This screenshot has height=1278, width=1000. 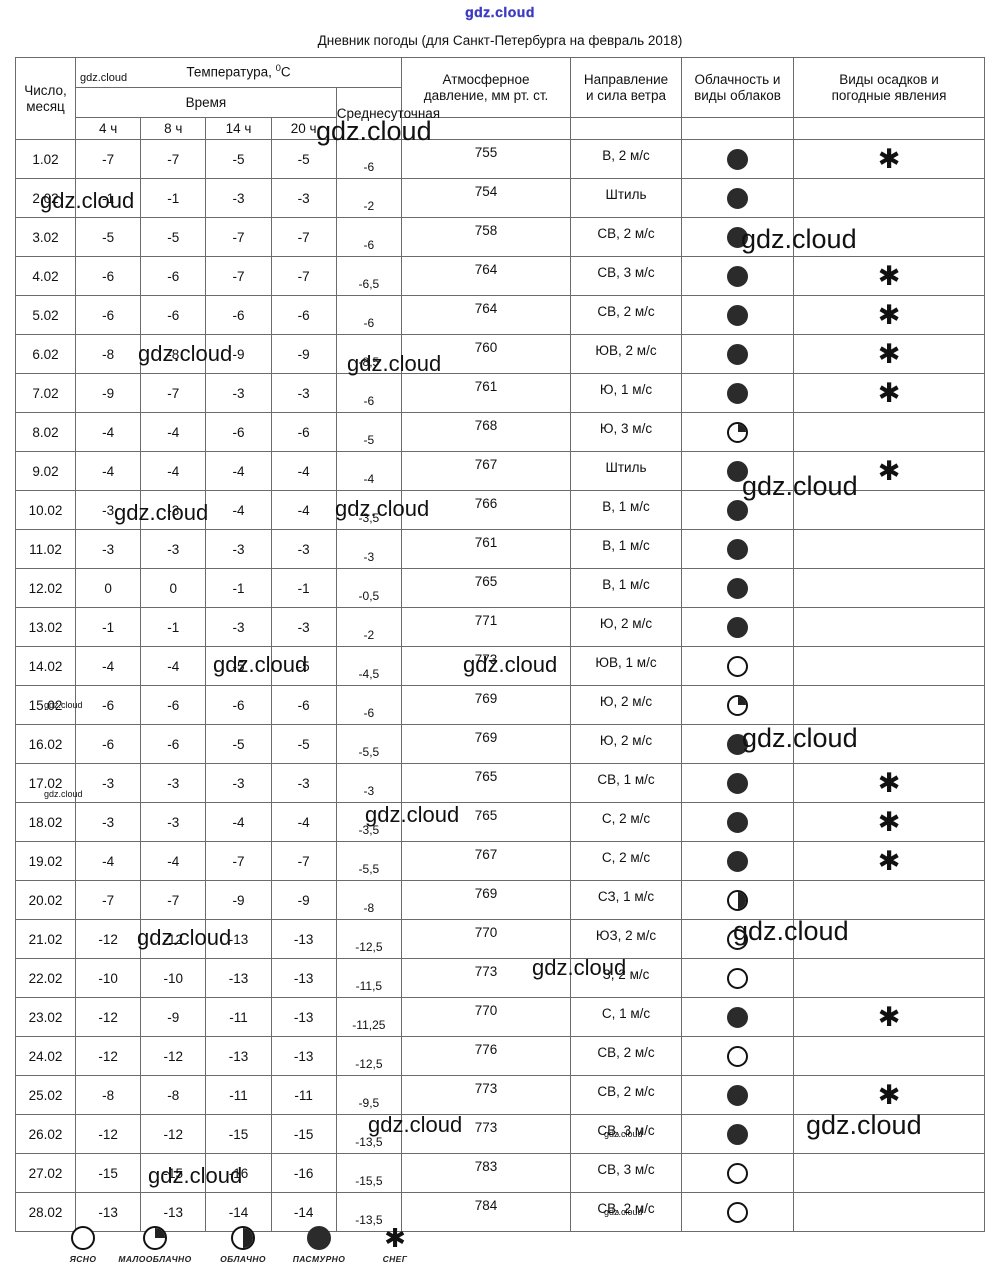 What do you see at coordinates (369, 198) in the screenshot?
I see `cell-average: -2` at bounding box center [369, 198].